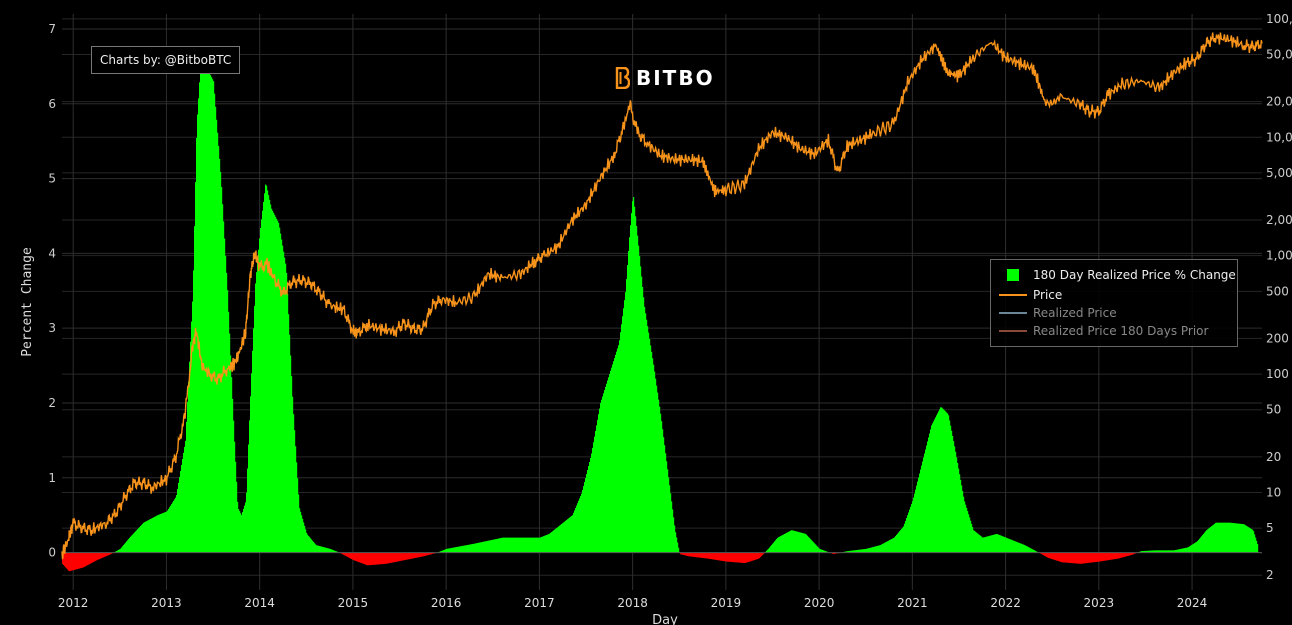  I want to click on legend-item-realized-price-prior: Realized Price 180 Days Prior, so click(1103, 331).